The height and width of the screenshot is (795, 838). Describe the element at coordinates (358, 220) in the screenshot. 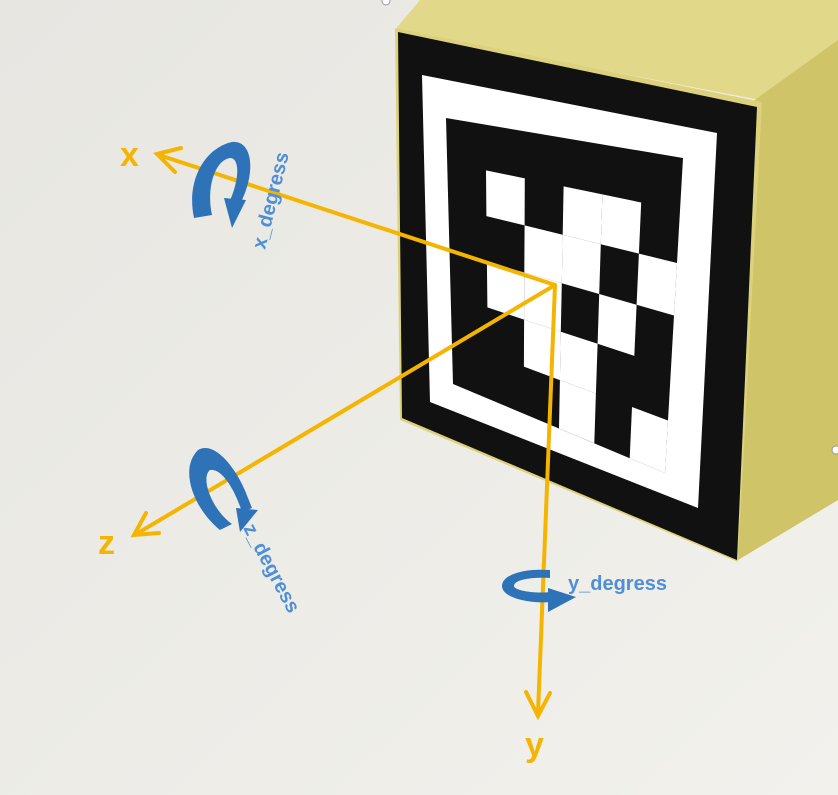

I see `x-axis-line` at that location.